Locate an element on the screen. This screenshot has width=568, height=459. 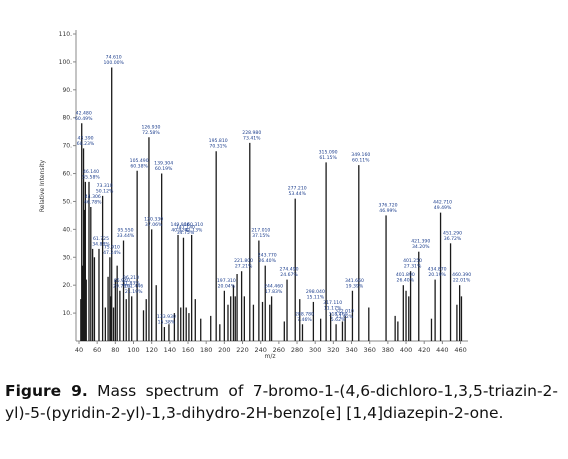
peak-label-intensity: 17.83% is located at coordinates (274, 292).